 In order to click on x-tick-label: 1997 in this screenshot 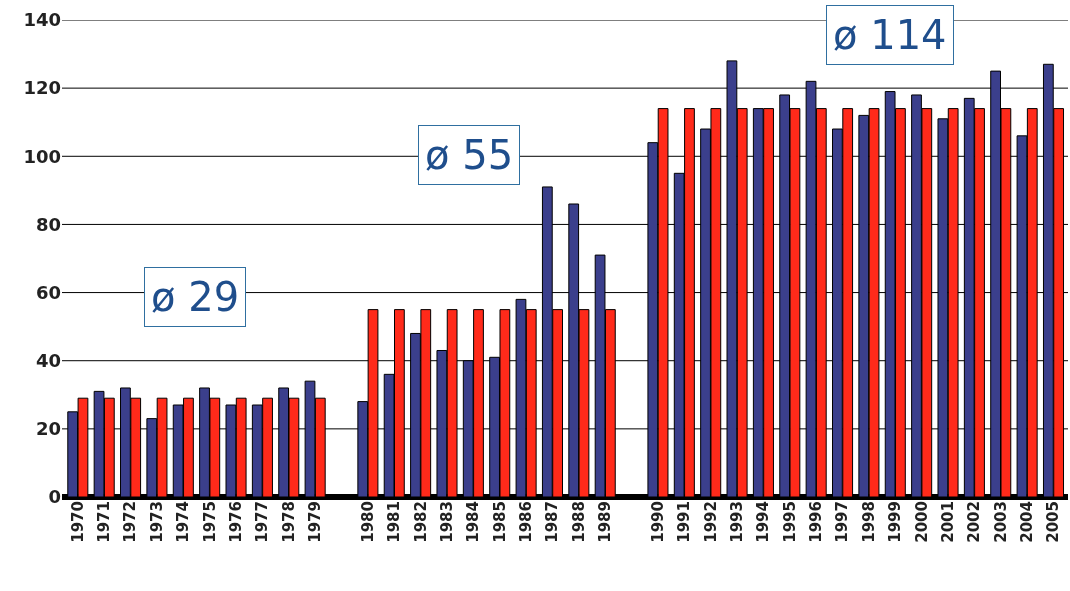, I will do `click(842, 522)`.